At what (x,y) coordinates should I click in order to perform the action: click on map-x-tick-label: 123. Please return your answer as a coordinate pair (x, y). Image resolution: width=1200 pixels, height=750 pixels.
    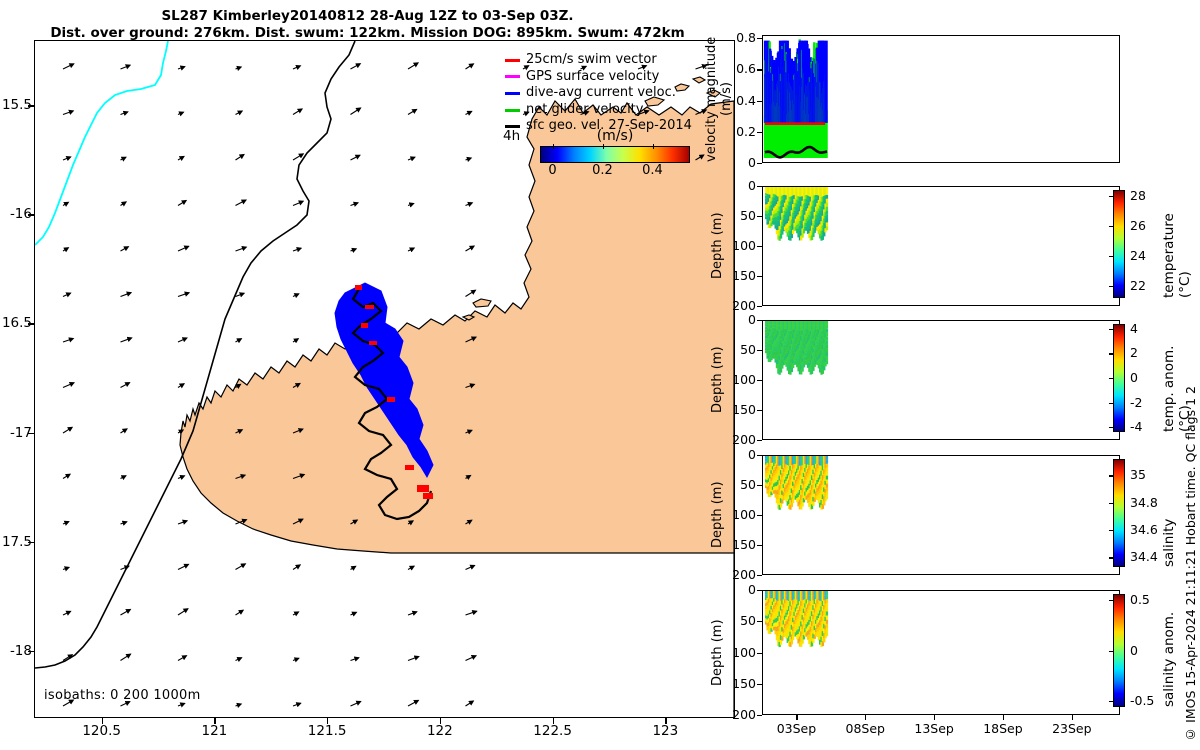
    Looking at the image, I should click on (665, 731).